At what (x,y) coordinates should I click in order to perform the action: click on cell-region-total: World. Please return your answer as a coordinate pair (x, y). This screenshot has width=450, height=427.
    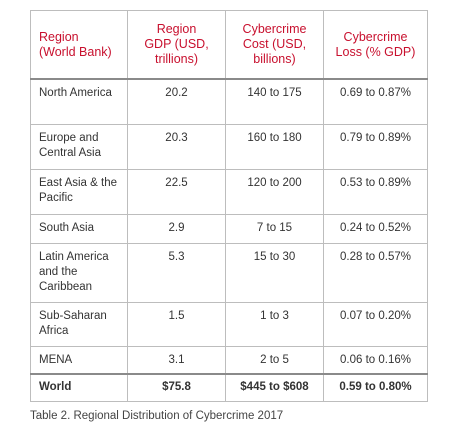
    Looking at the image, I should click on (79, 387).